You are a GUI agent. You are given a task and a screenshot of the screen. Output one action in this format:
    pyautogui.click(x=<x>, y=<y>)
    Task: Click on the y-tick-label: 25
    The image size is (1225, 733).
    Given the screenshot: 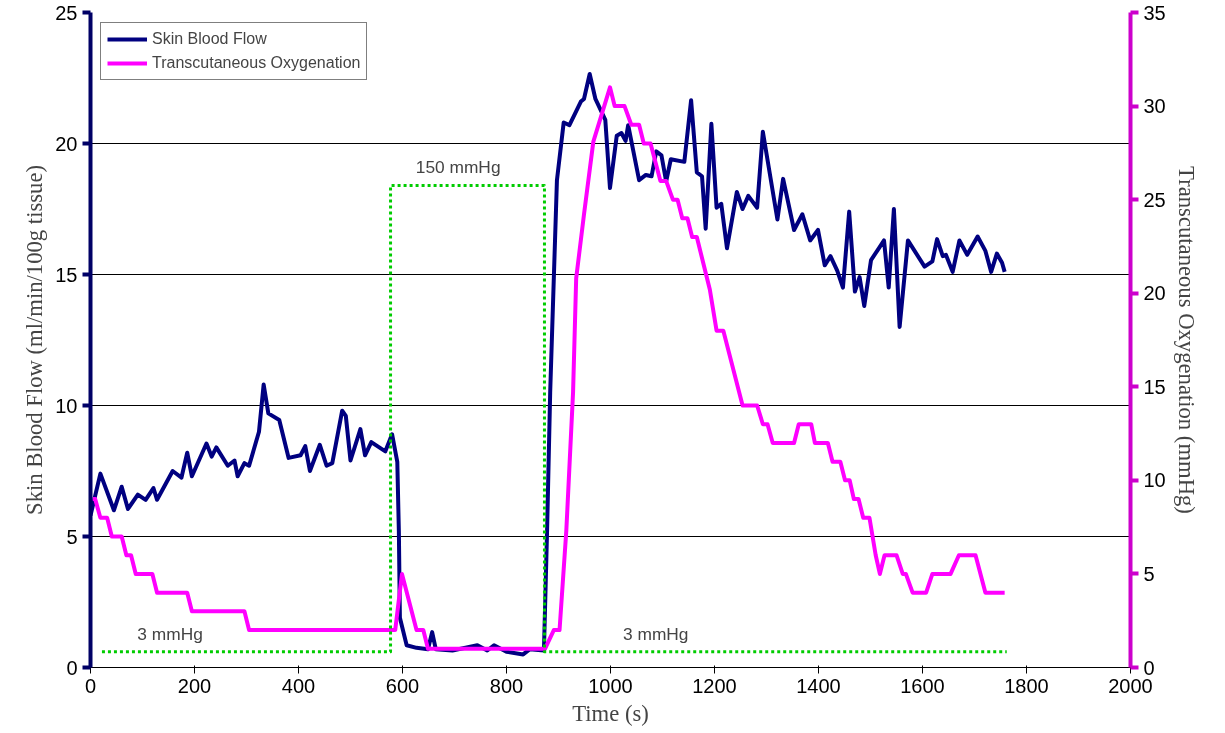 What is the action you would take?
    pyautogui.click(x=66, y=12)
    